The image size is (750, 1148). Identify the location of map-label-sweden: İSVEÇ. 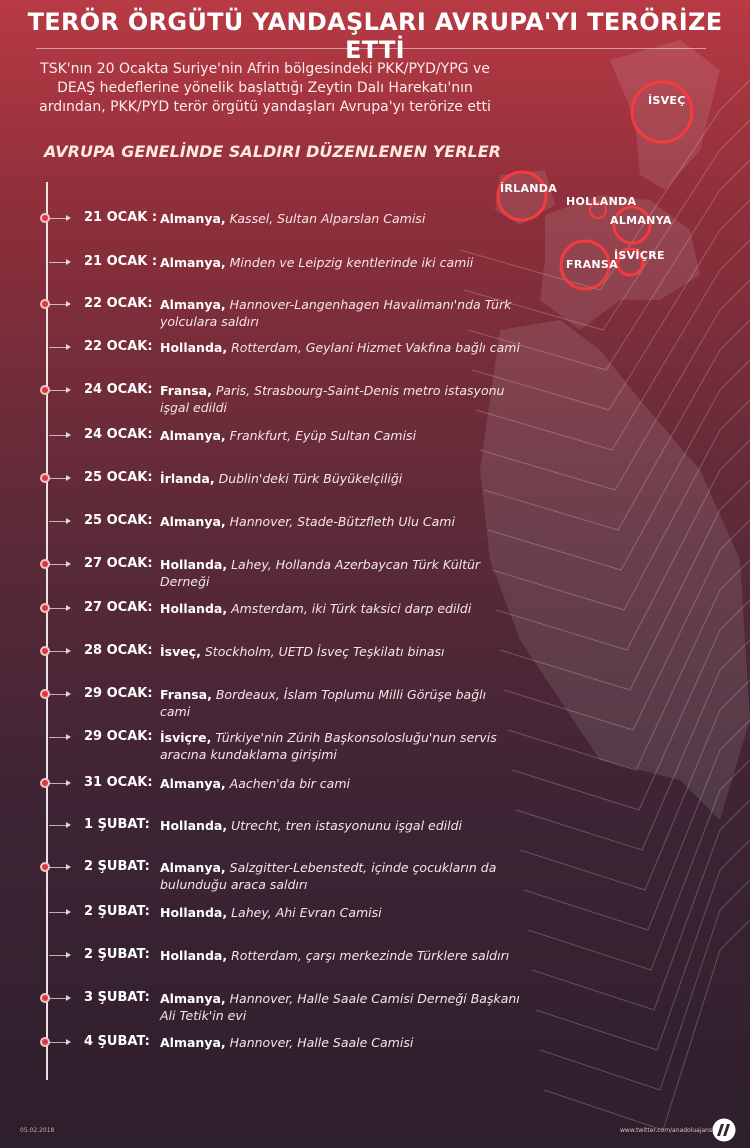
(667, 100).